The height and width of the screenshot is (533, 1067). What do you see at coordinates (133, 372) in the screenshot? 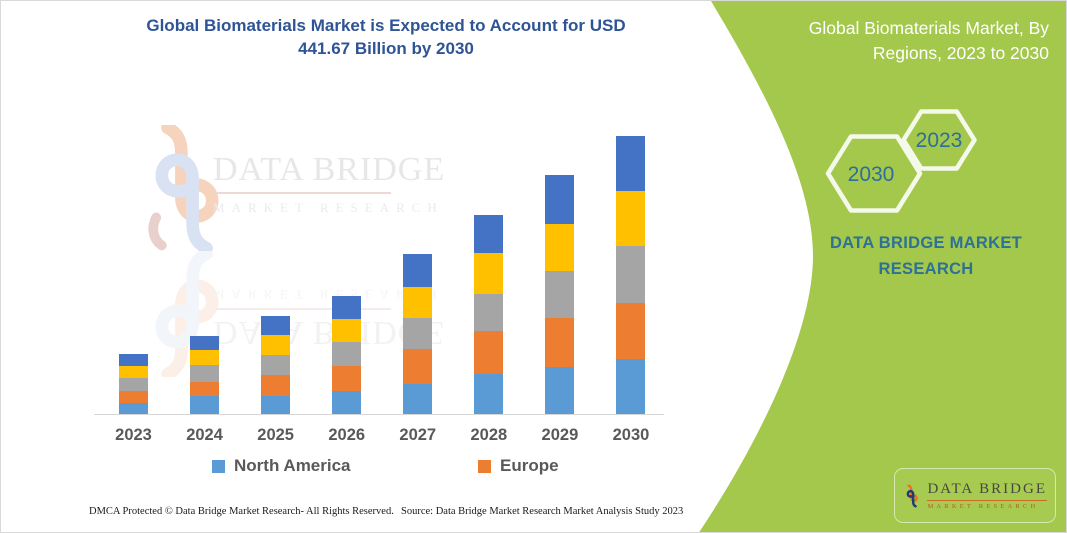
I see `bar-segment-2023-unlabeled-region-yellow-` at bounding box center [133, 372].